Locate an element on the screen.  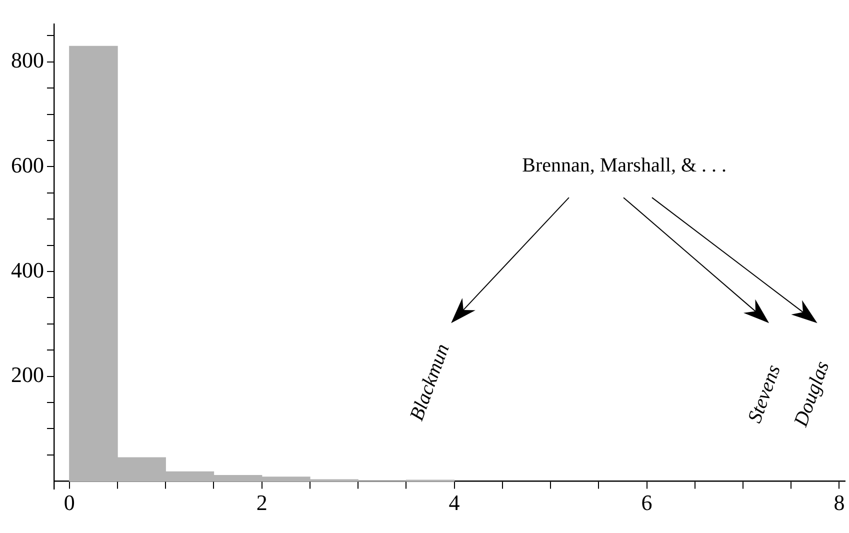
x-tick-label: 2 is located at coordinates (262, 503).